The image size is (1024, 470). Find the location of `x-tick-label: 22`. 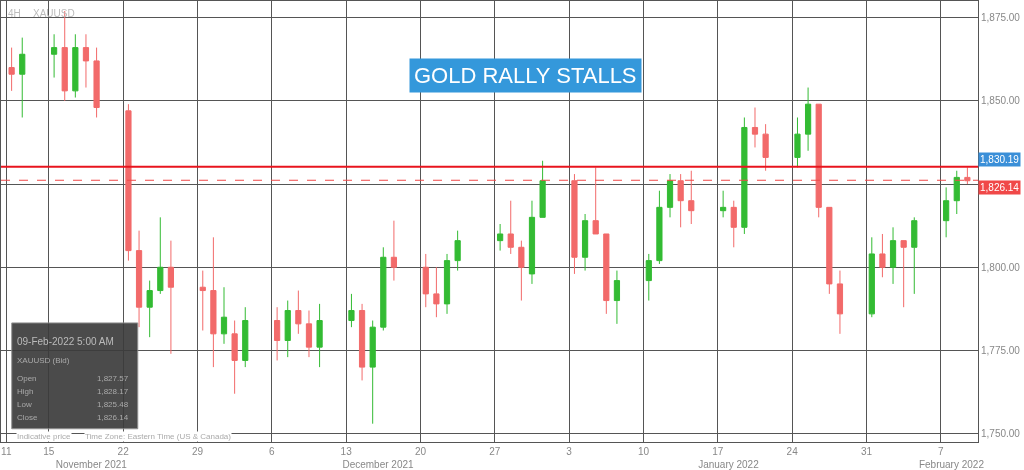

x-tick-label: 22 is located at coordinates (123, 451).